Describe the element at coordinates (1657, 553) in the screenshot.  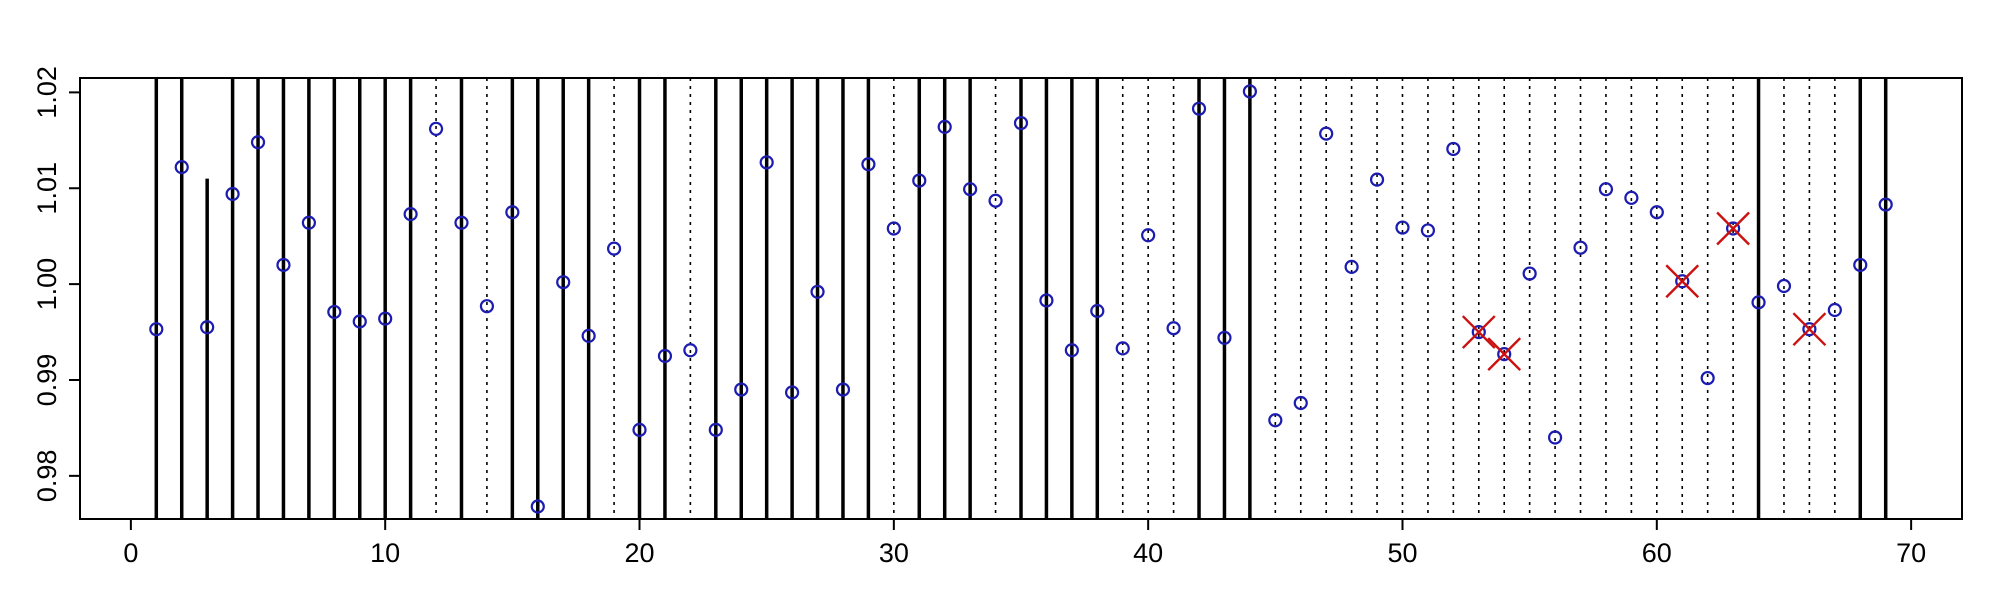
I see `x-tick-label: 60` at that location.